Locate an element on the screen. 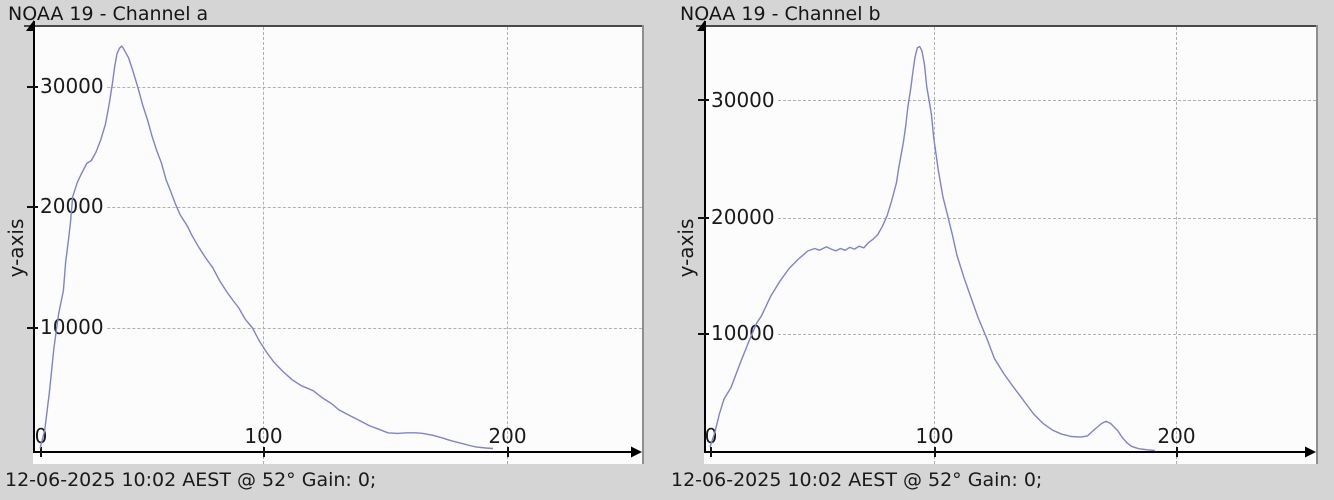 The width and height of the screenshot is (1334, 500). chart-title: NOAA 19 - Channel a is located at coordinates (108, 14).